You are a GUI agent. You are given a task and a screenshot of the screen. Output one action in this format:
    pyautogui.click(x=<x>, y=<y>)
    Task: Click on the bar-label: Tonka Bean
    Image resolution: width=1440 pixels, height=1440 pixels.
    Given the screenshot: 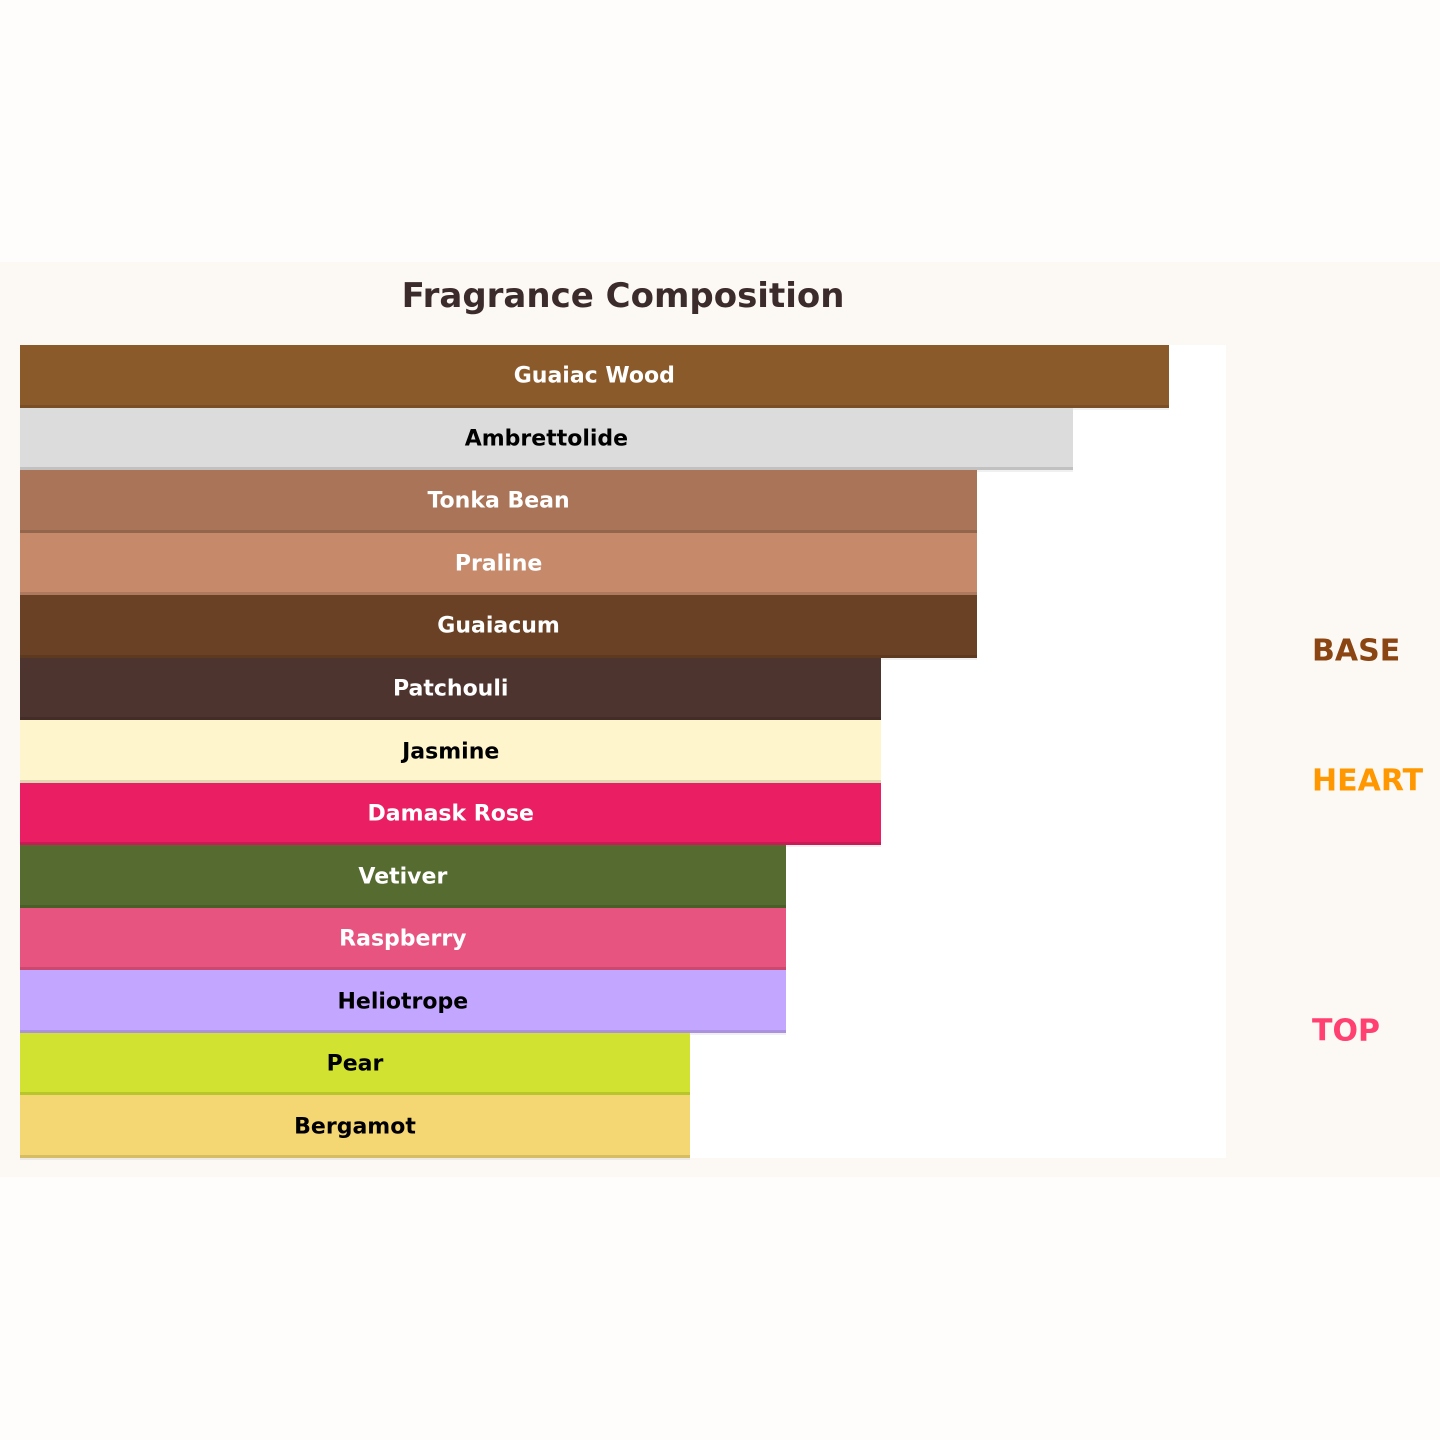 What is the action you would take?
    pyautogui.click(x=498, y=501)
    